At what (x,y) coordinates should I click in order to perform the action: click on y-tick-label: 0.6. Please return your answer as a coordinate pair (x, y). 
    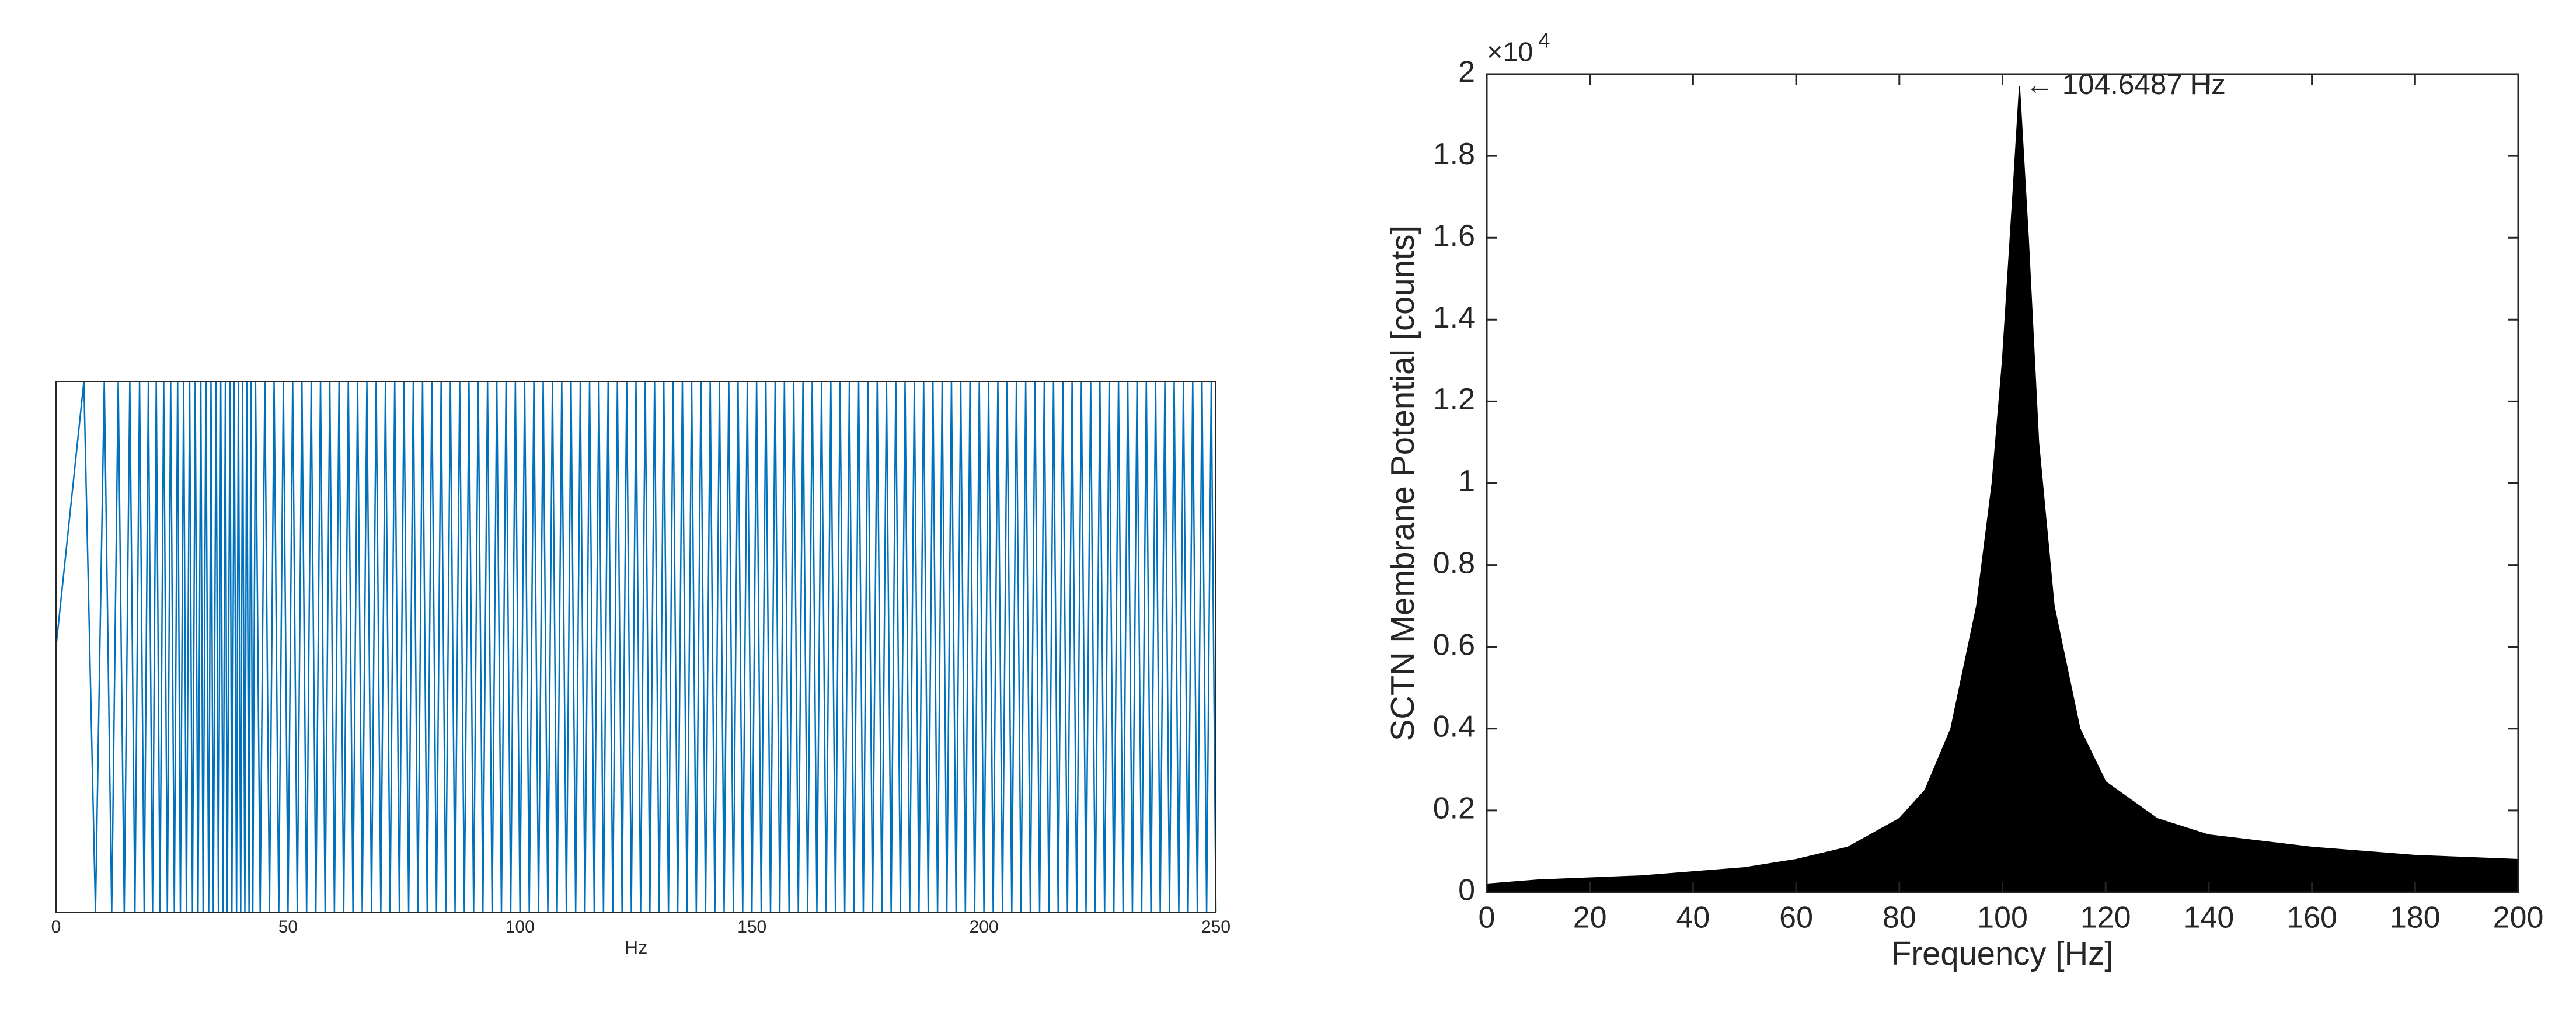
    Looking at the image, I should click on (1454, 645).